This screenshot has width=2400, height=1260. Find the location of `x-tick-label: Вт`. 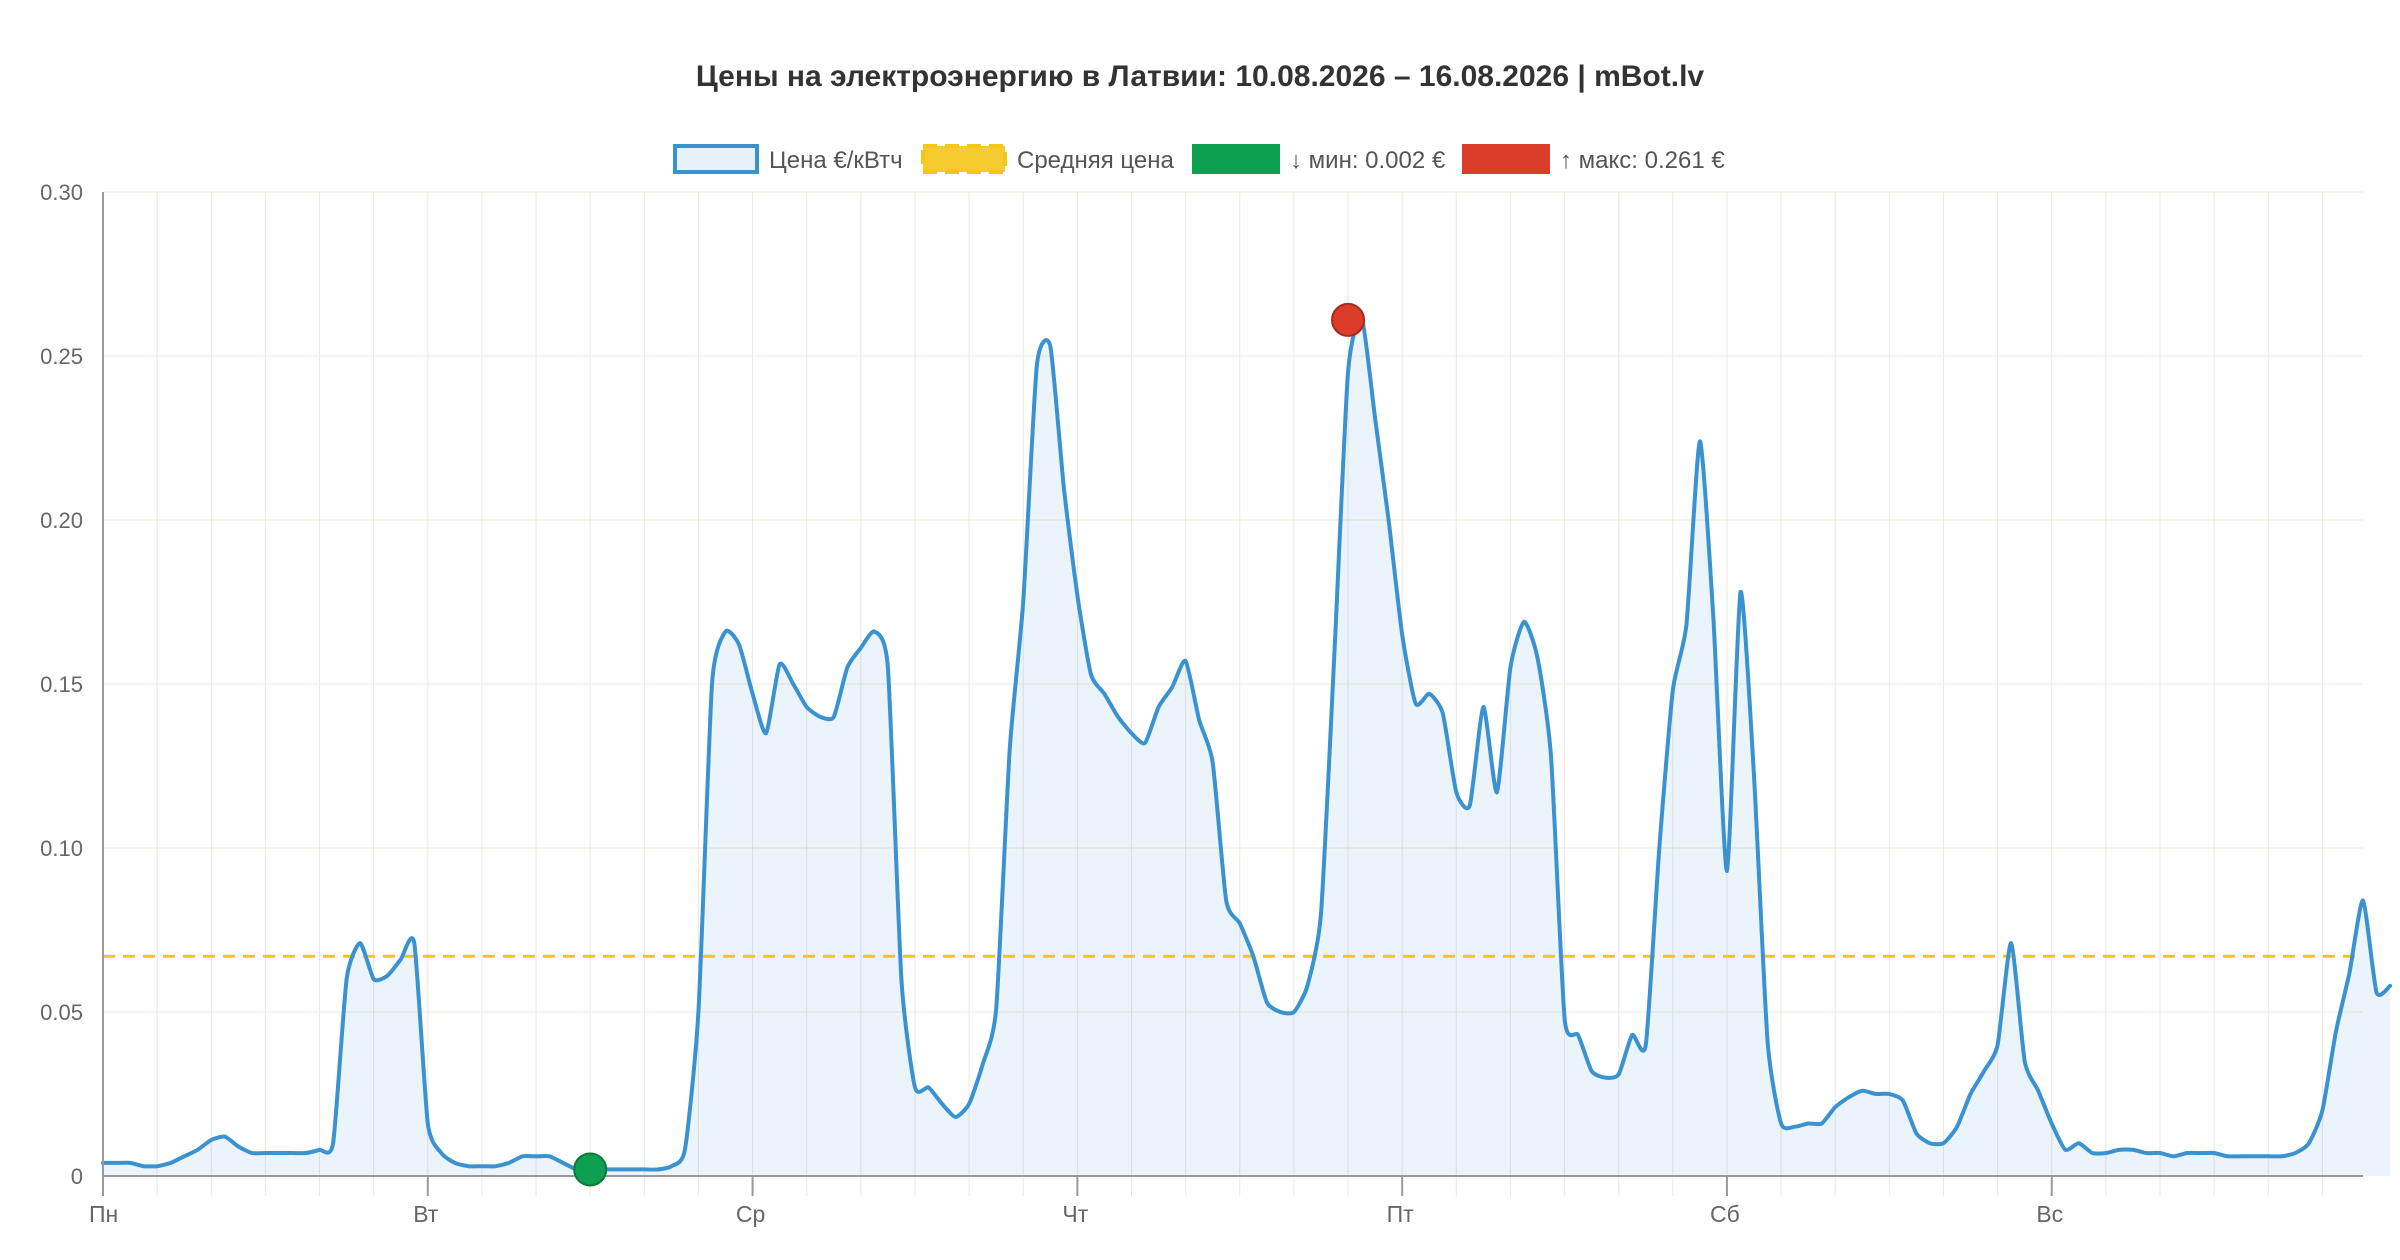

x-tick-label: Вт is located at coordinates (426, 1214).